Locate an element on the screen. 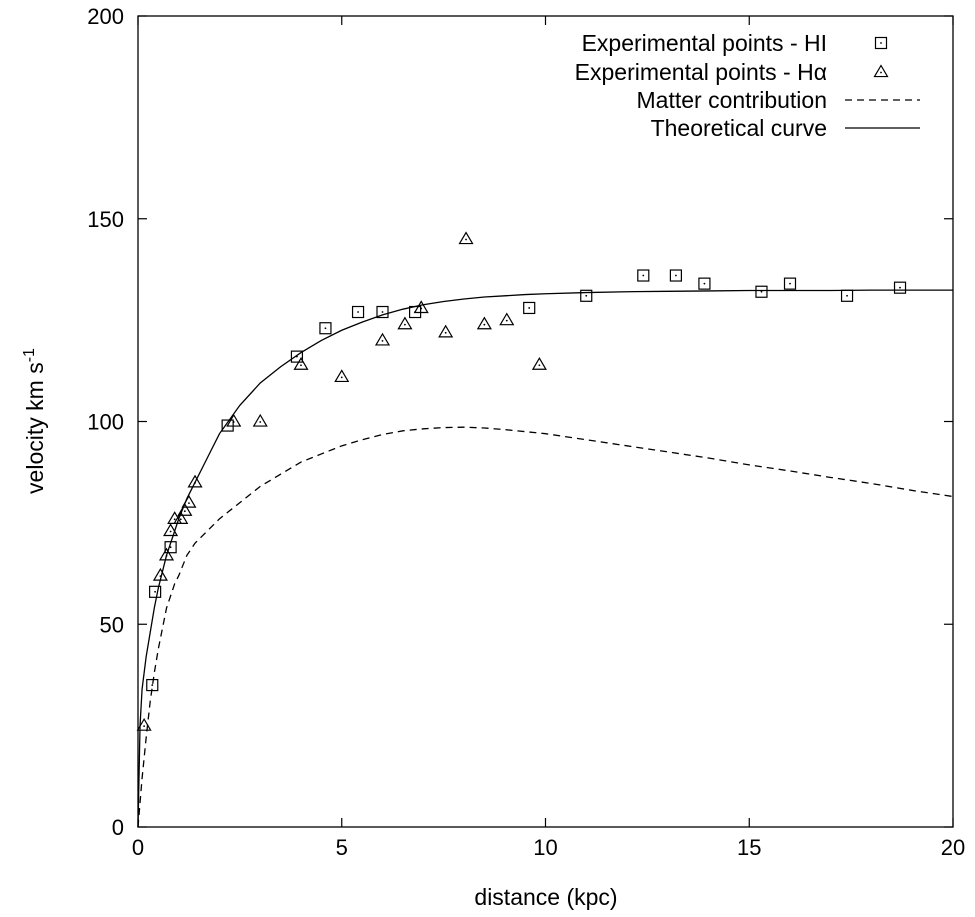  x-tick-label: 0 is located at coordinates (138, 847).